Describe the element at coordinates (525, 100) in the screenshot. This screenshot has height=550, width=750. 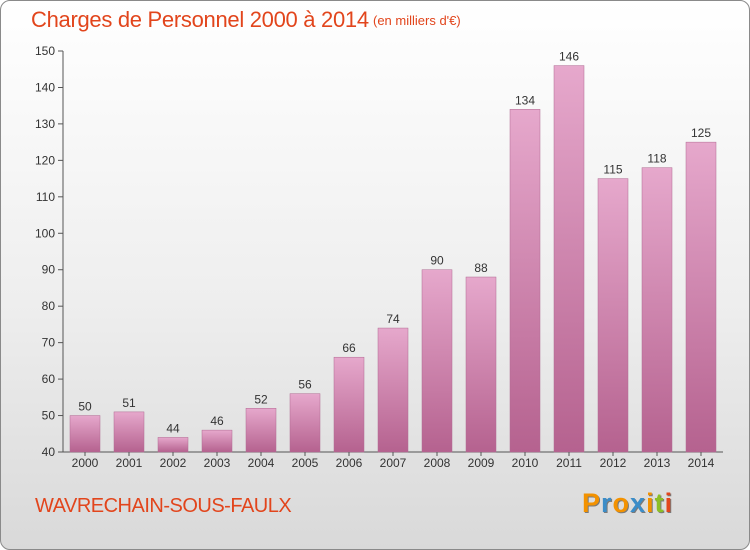
I see `bar-value-label: 134` at that location.